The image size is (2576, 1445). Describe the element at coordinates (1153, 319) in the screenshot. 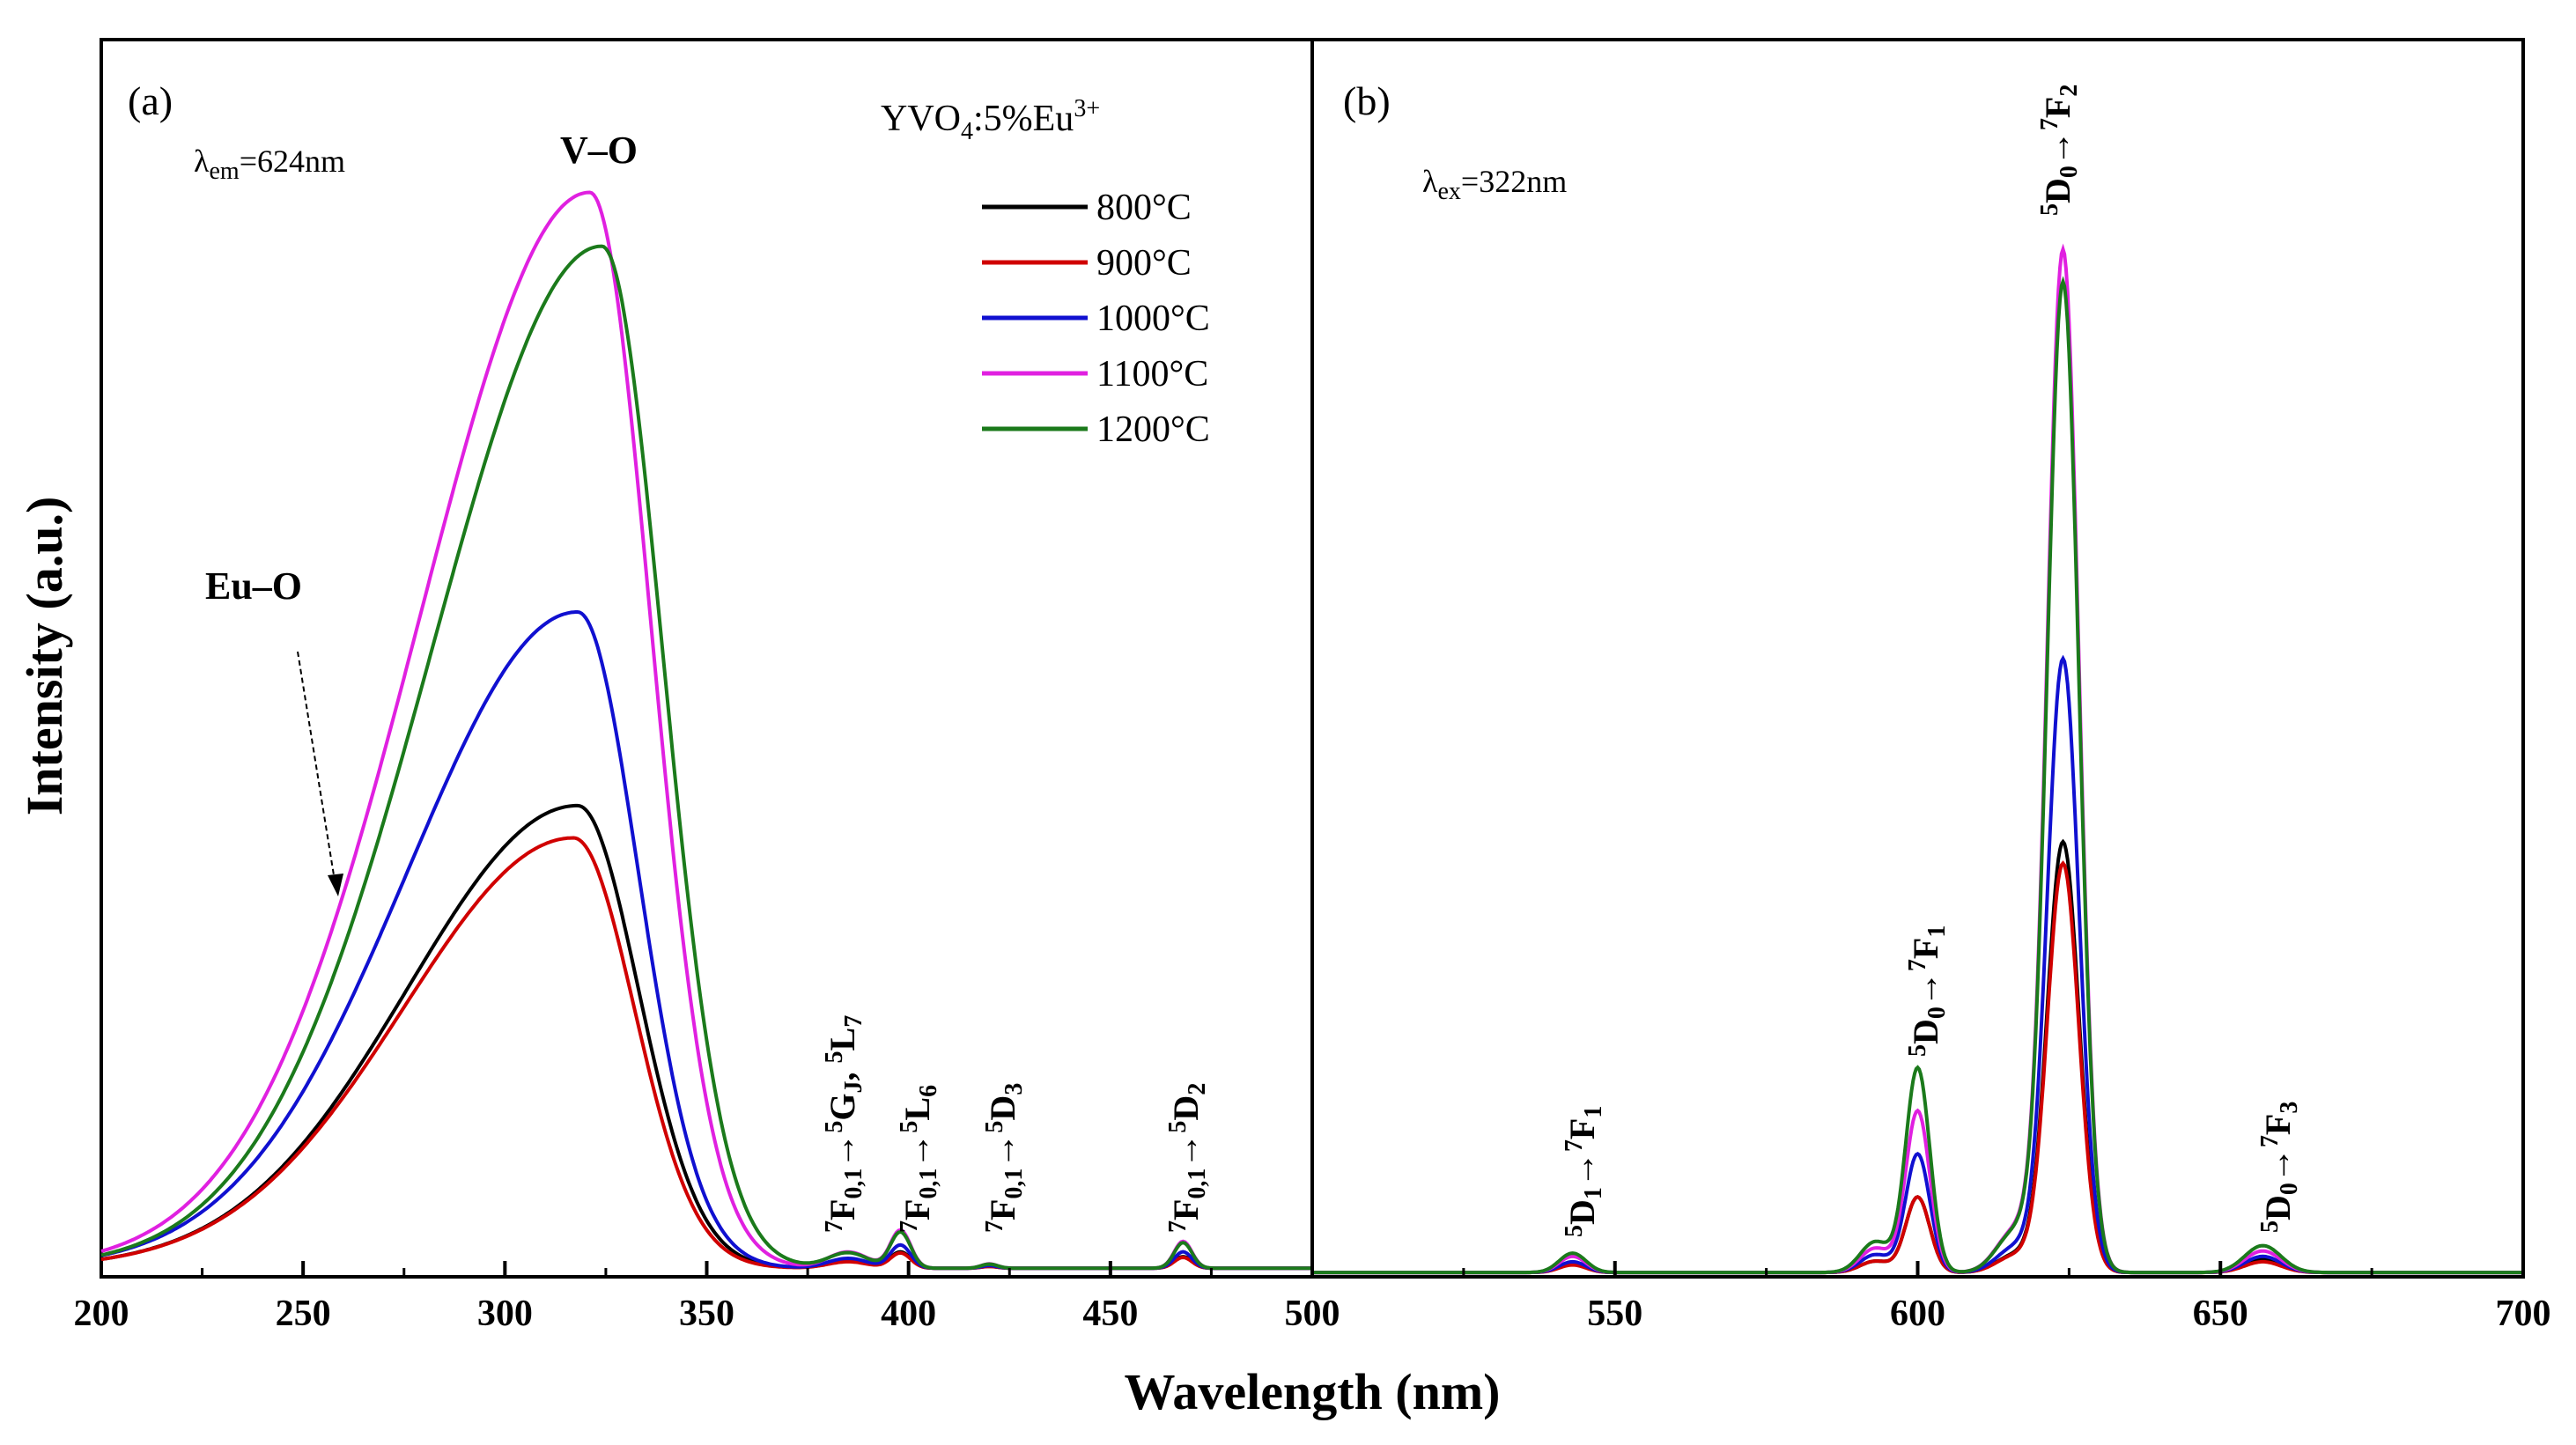

I see `legend-label-1000c: 1000°C` at that location.